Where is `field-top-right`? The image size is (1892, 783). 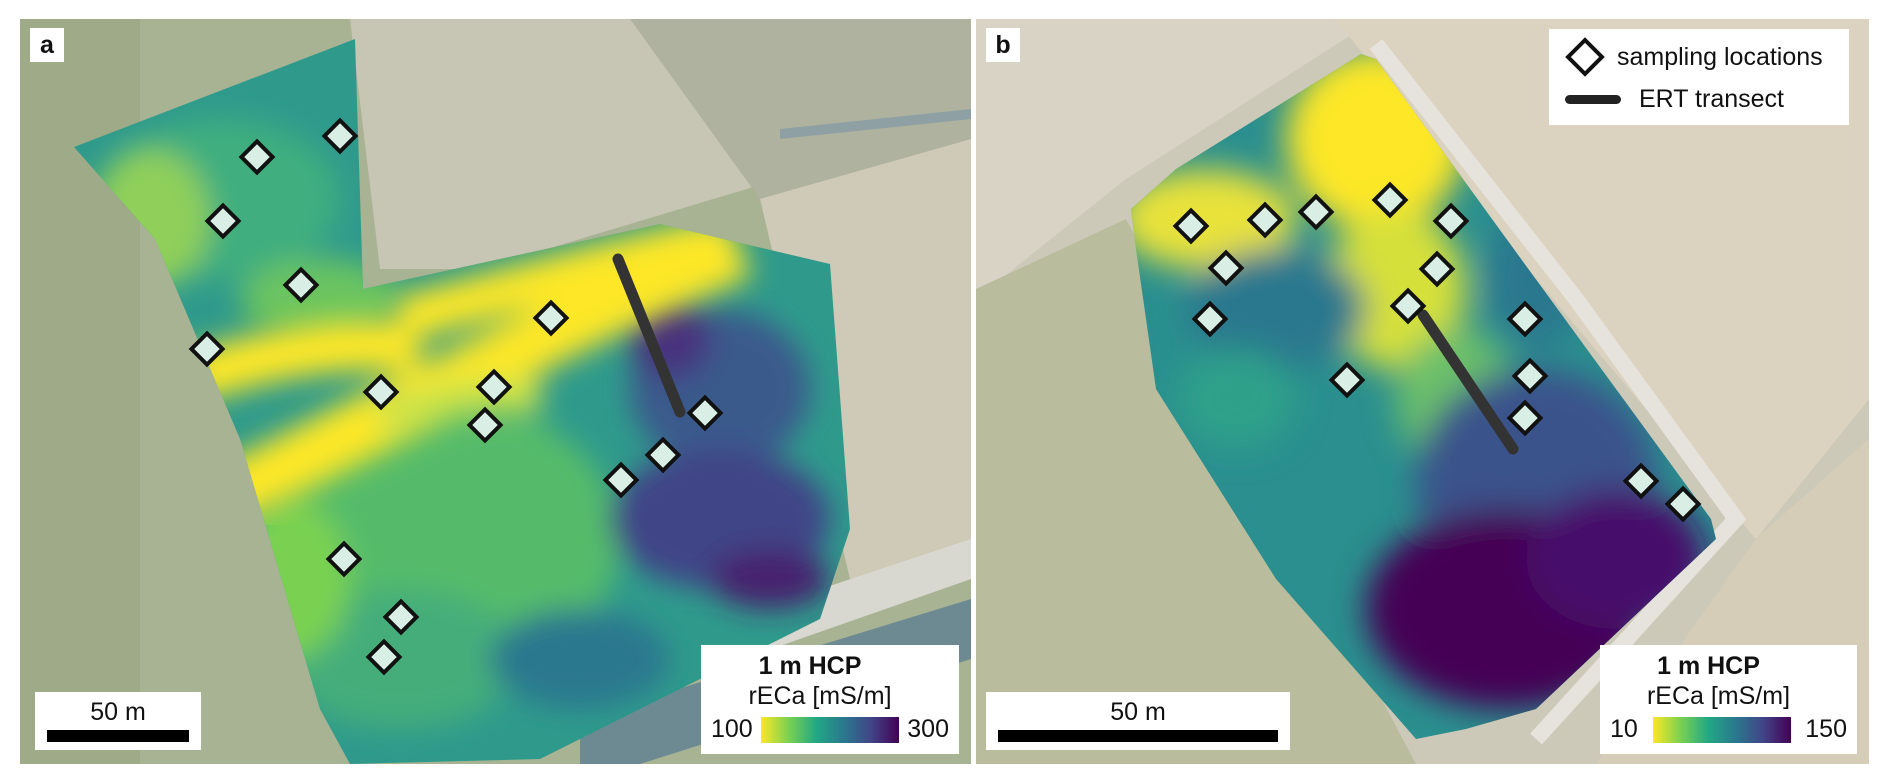
field-top-right is located at coordinates (800, 109).